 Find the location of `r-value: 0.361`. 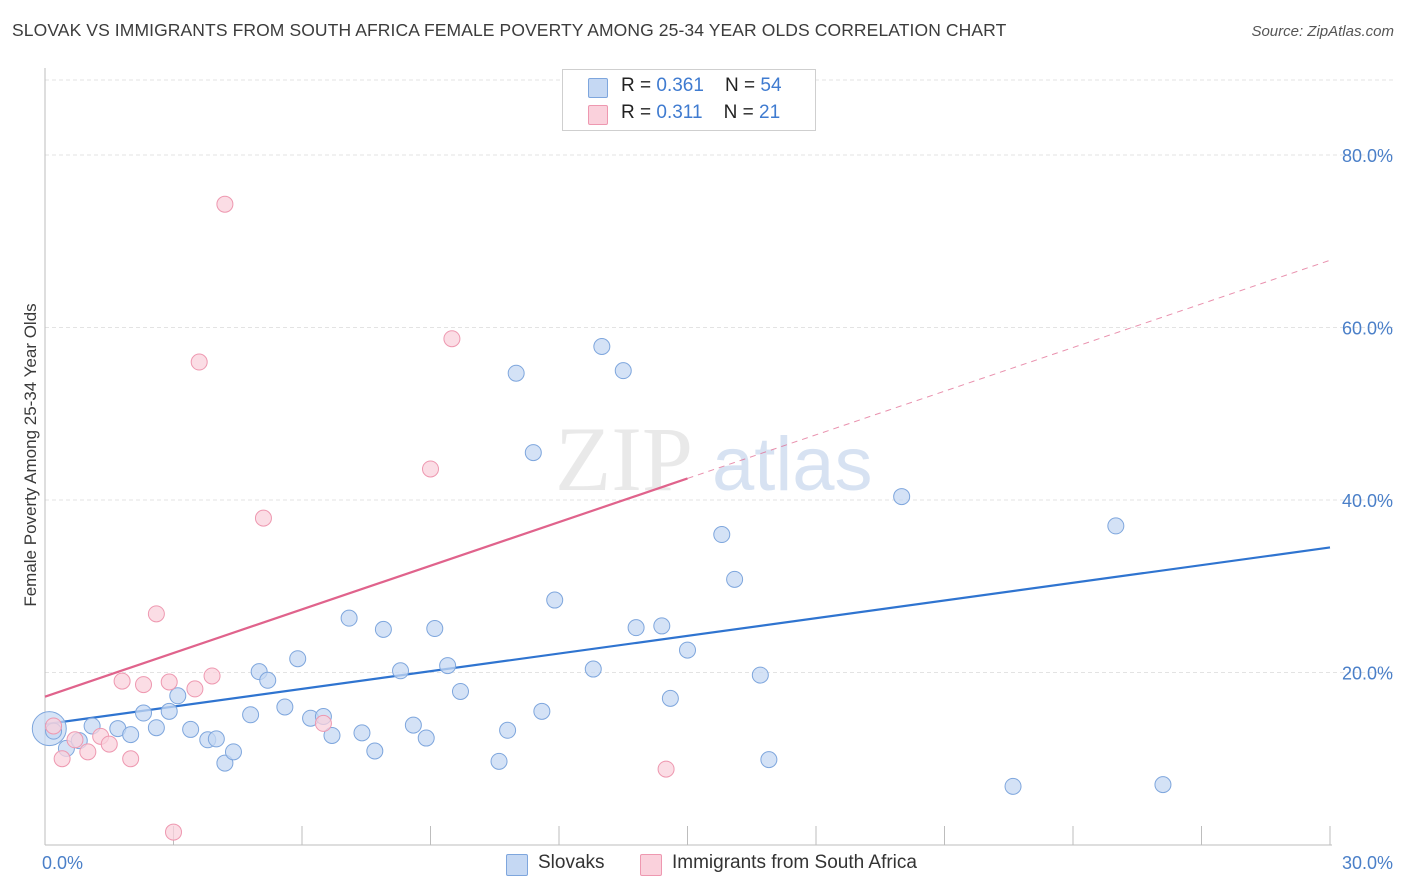

r-value: 0.361 is located at coordinates (680, 85).